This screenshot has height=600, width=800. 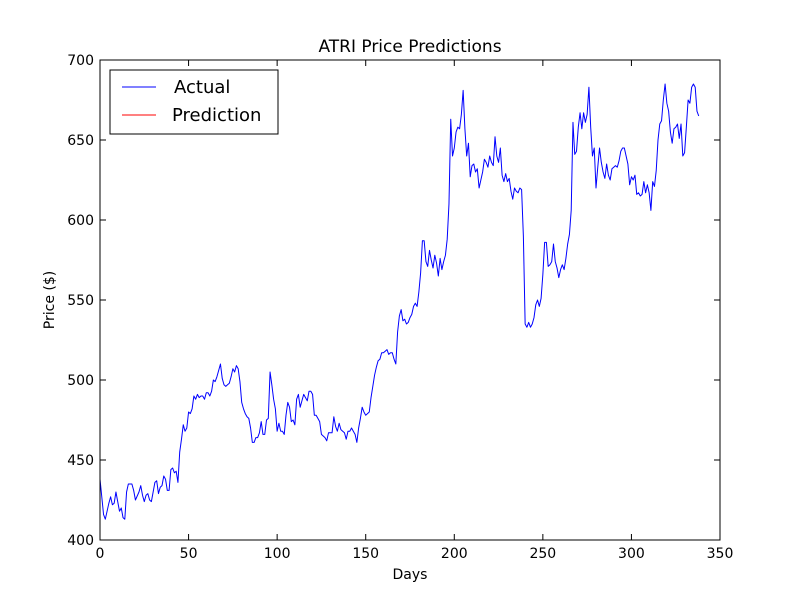 I want to click on y-tick-label: 550, so click(x=80, y=301).